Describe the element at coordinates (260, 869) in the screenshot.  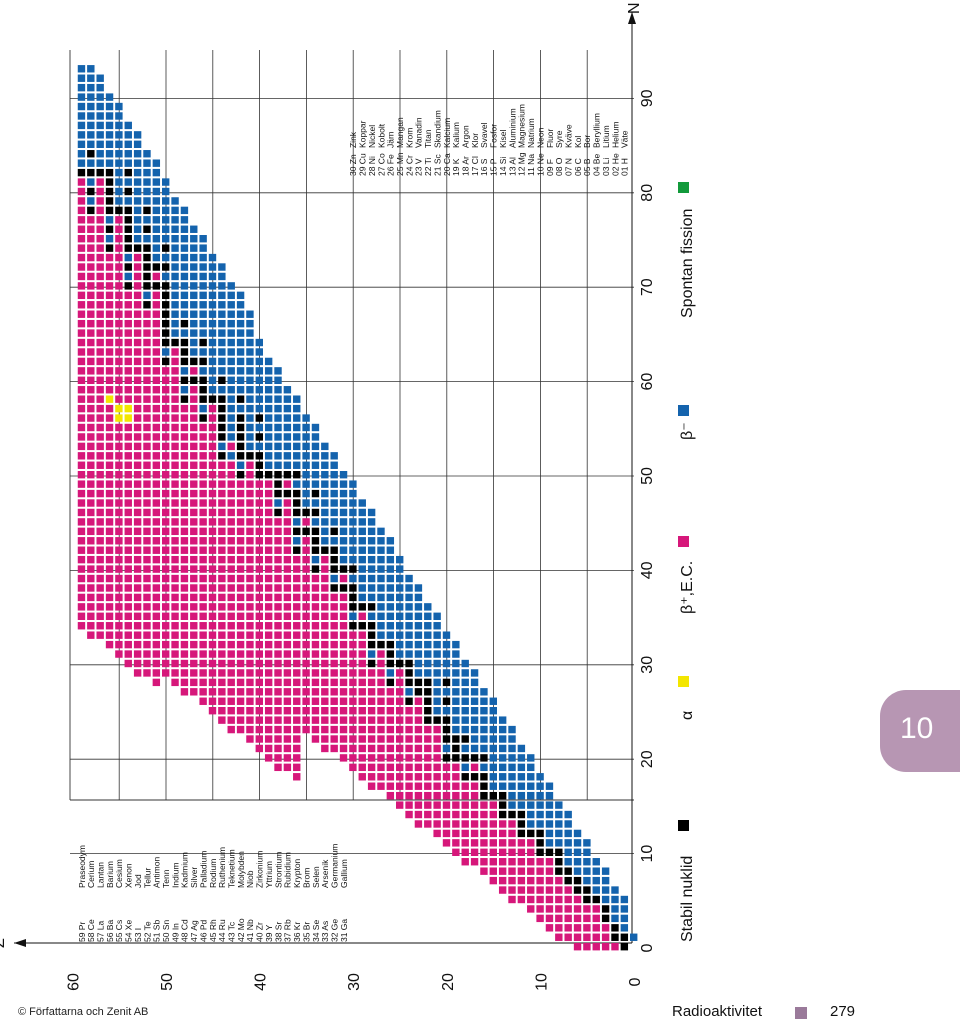
I see `element-name: Zirkonium` at that location.